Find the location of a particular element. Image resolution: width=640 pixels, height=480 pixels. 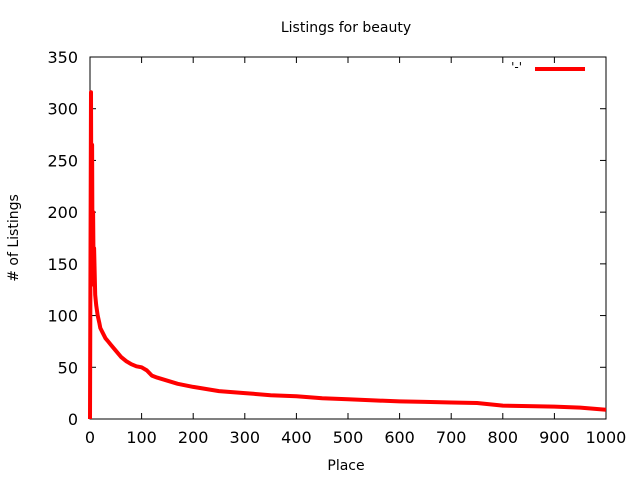

x-tick-label: 300 is located at coordinates (245, 437).